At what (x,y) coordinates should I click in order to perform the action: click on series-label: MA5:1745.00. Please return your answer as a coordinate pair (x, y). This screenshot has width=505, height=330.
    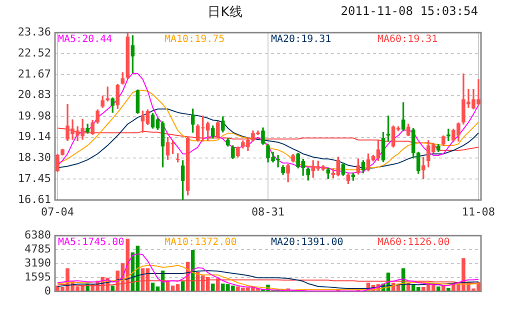
    Looking at the image, I should click on (91, 242).